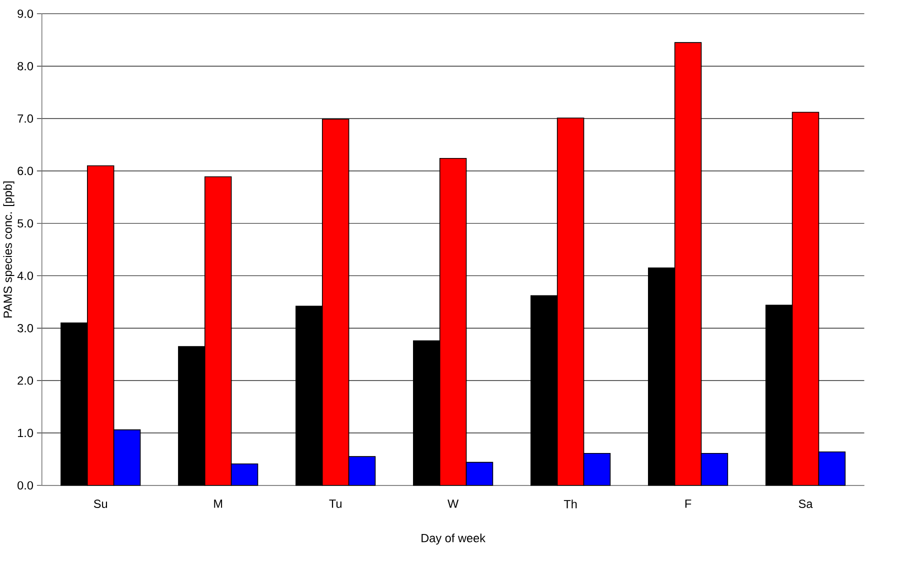 This screenshot has height=567, width=923. What do you see at coordinates (335, 504) in the screenshot?
I see `x-tick-label: Tu` at bounding box center [335, 504].